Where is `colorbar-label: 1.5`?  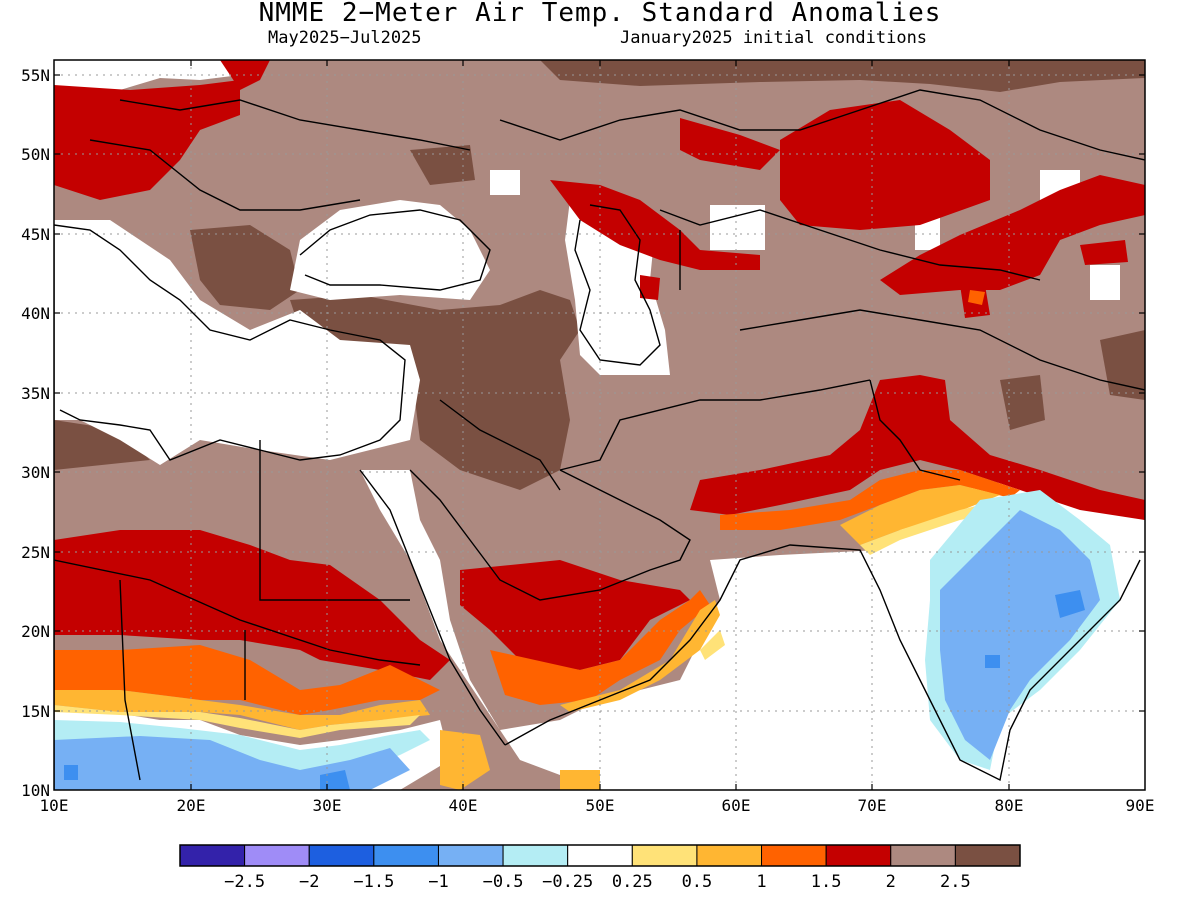
colorbar-label: 1.5 is located at coordinates (826, 882).